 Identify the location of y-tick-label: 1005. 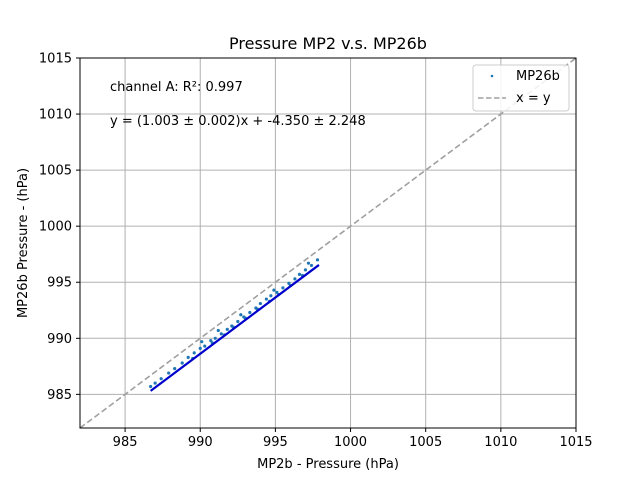
(55, 171).